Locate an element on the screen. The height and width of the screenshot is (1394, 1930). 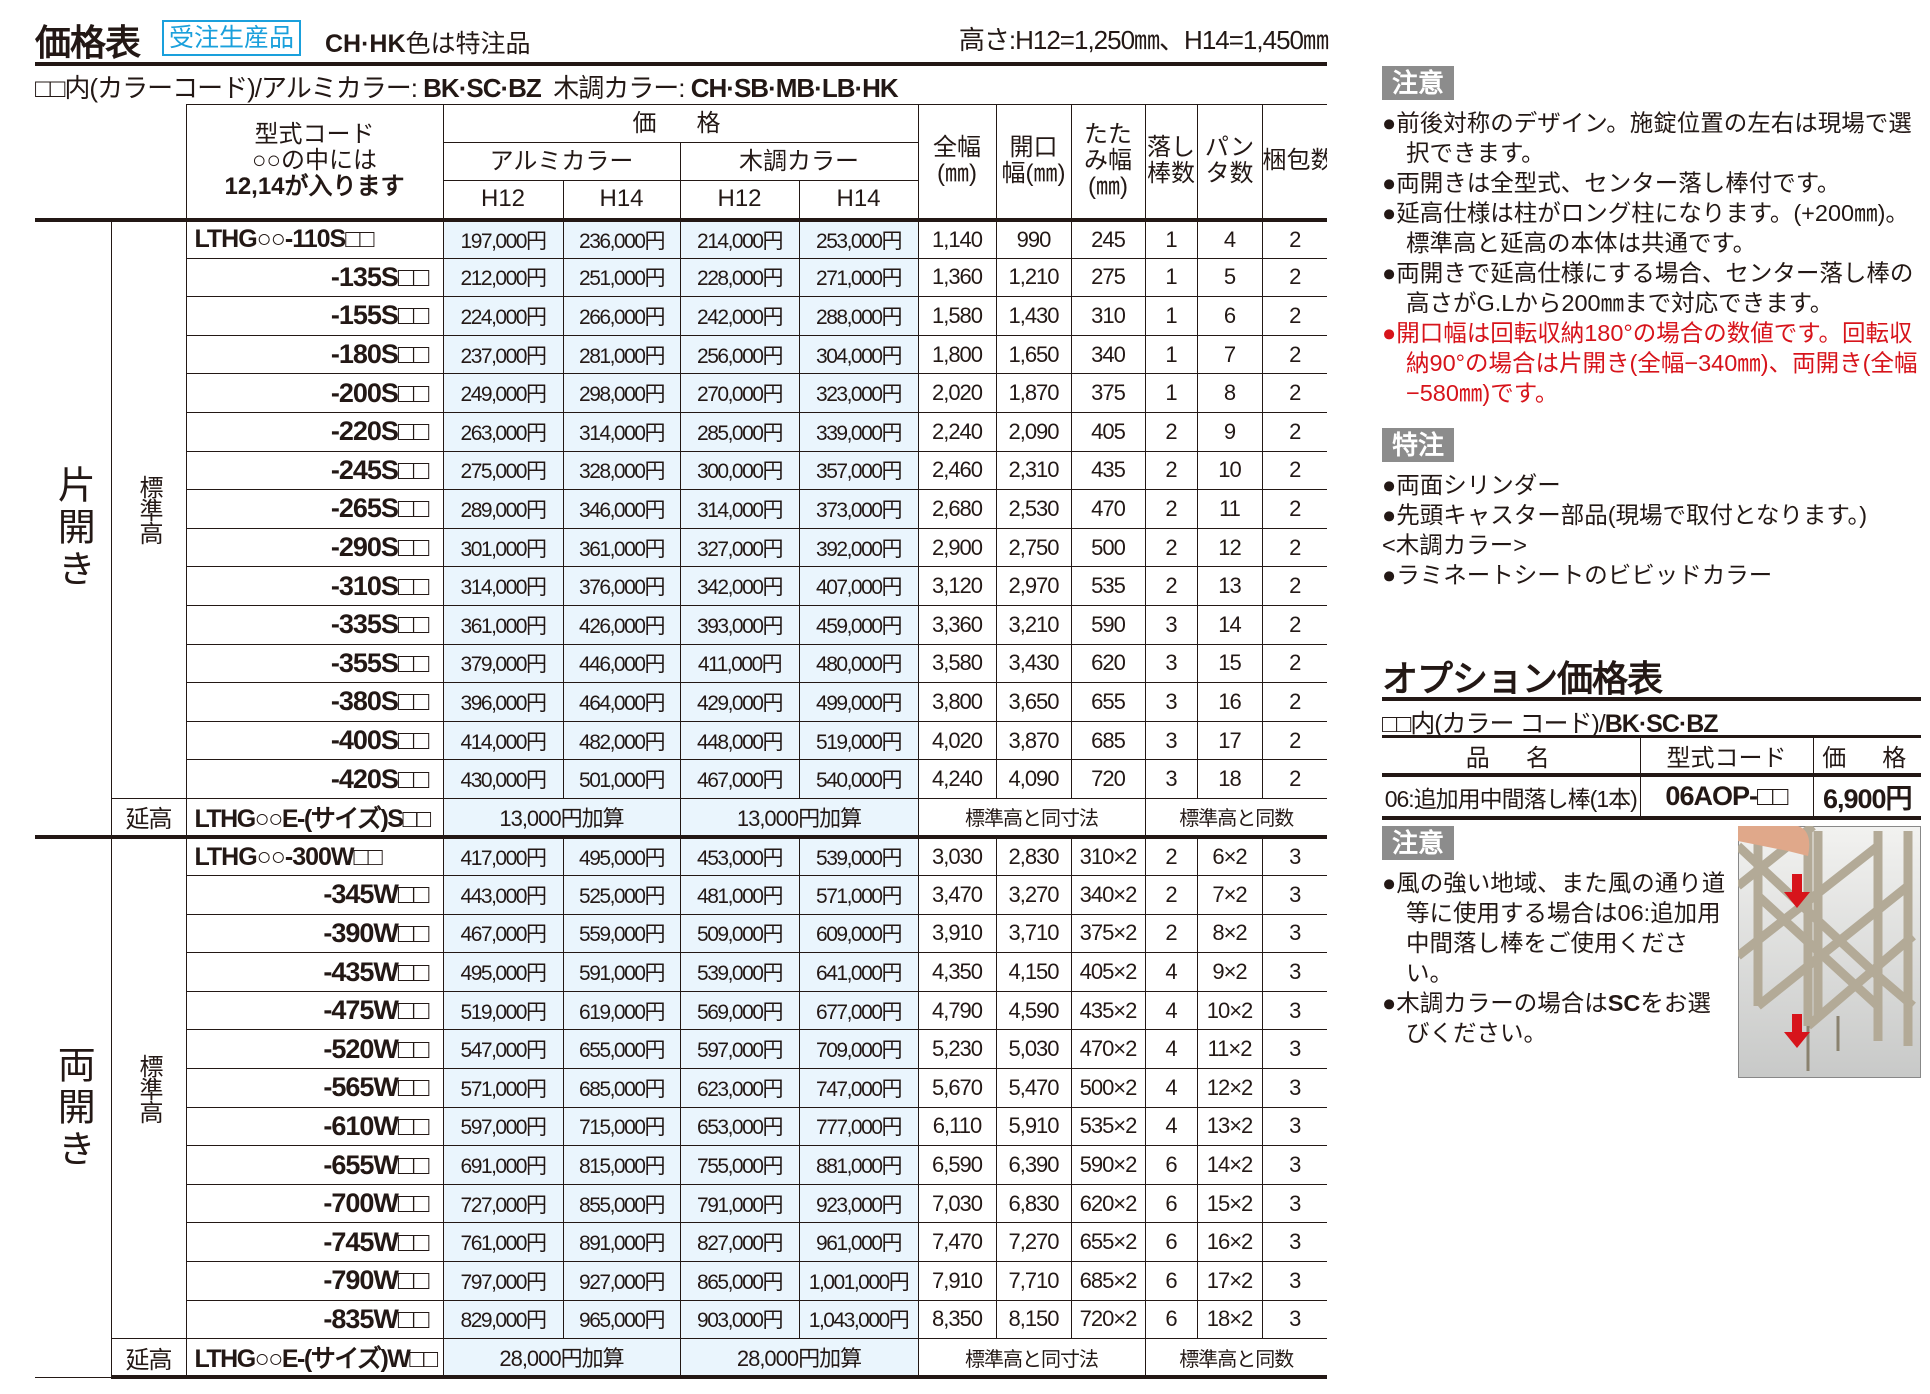
wood-h12-price: 448,000円 is located at coordinates (739, 740).